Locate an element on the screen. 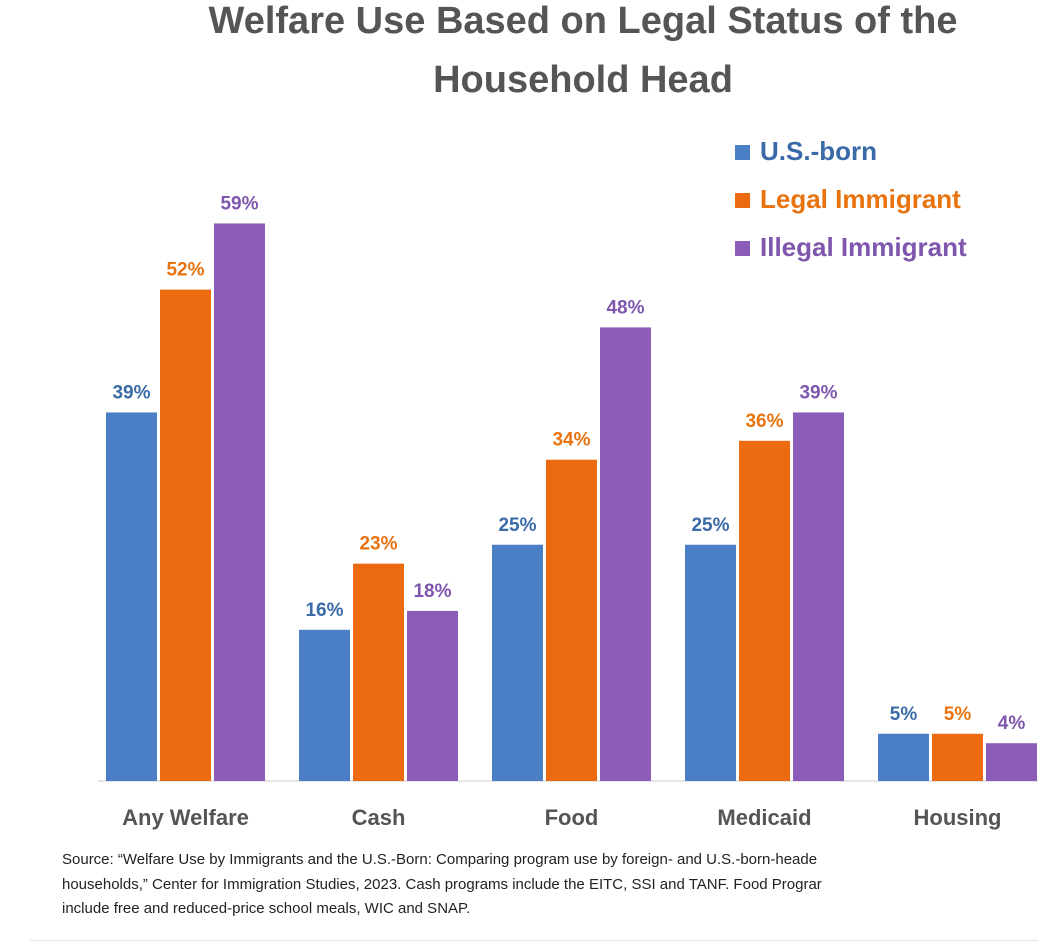  category-labels-layer: Any Welfare Cash Food Medicaid Housing is located at coordinates (561, 817).